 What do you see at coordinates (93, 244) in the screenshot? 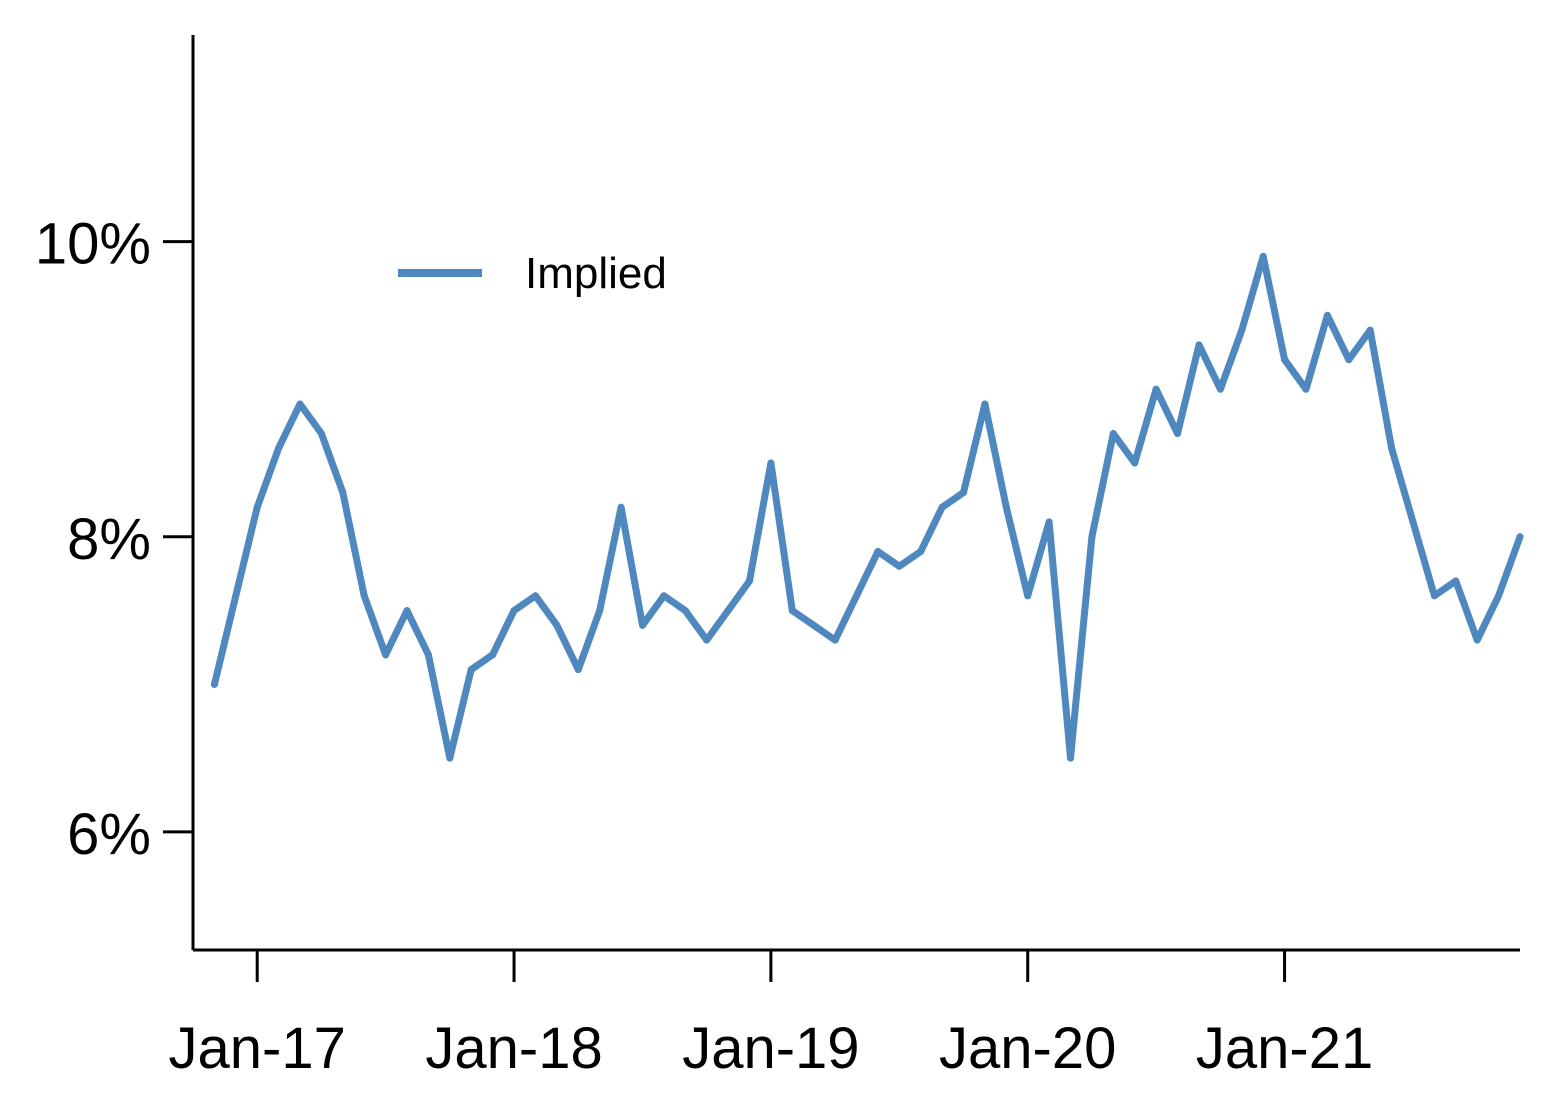
I see `y-tick-label: 10%` at bounding box center [93, 244].